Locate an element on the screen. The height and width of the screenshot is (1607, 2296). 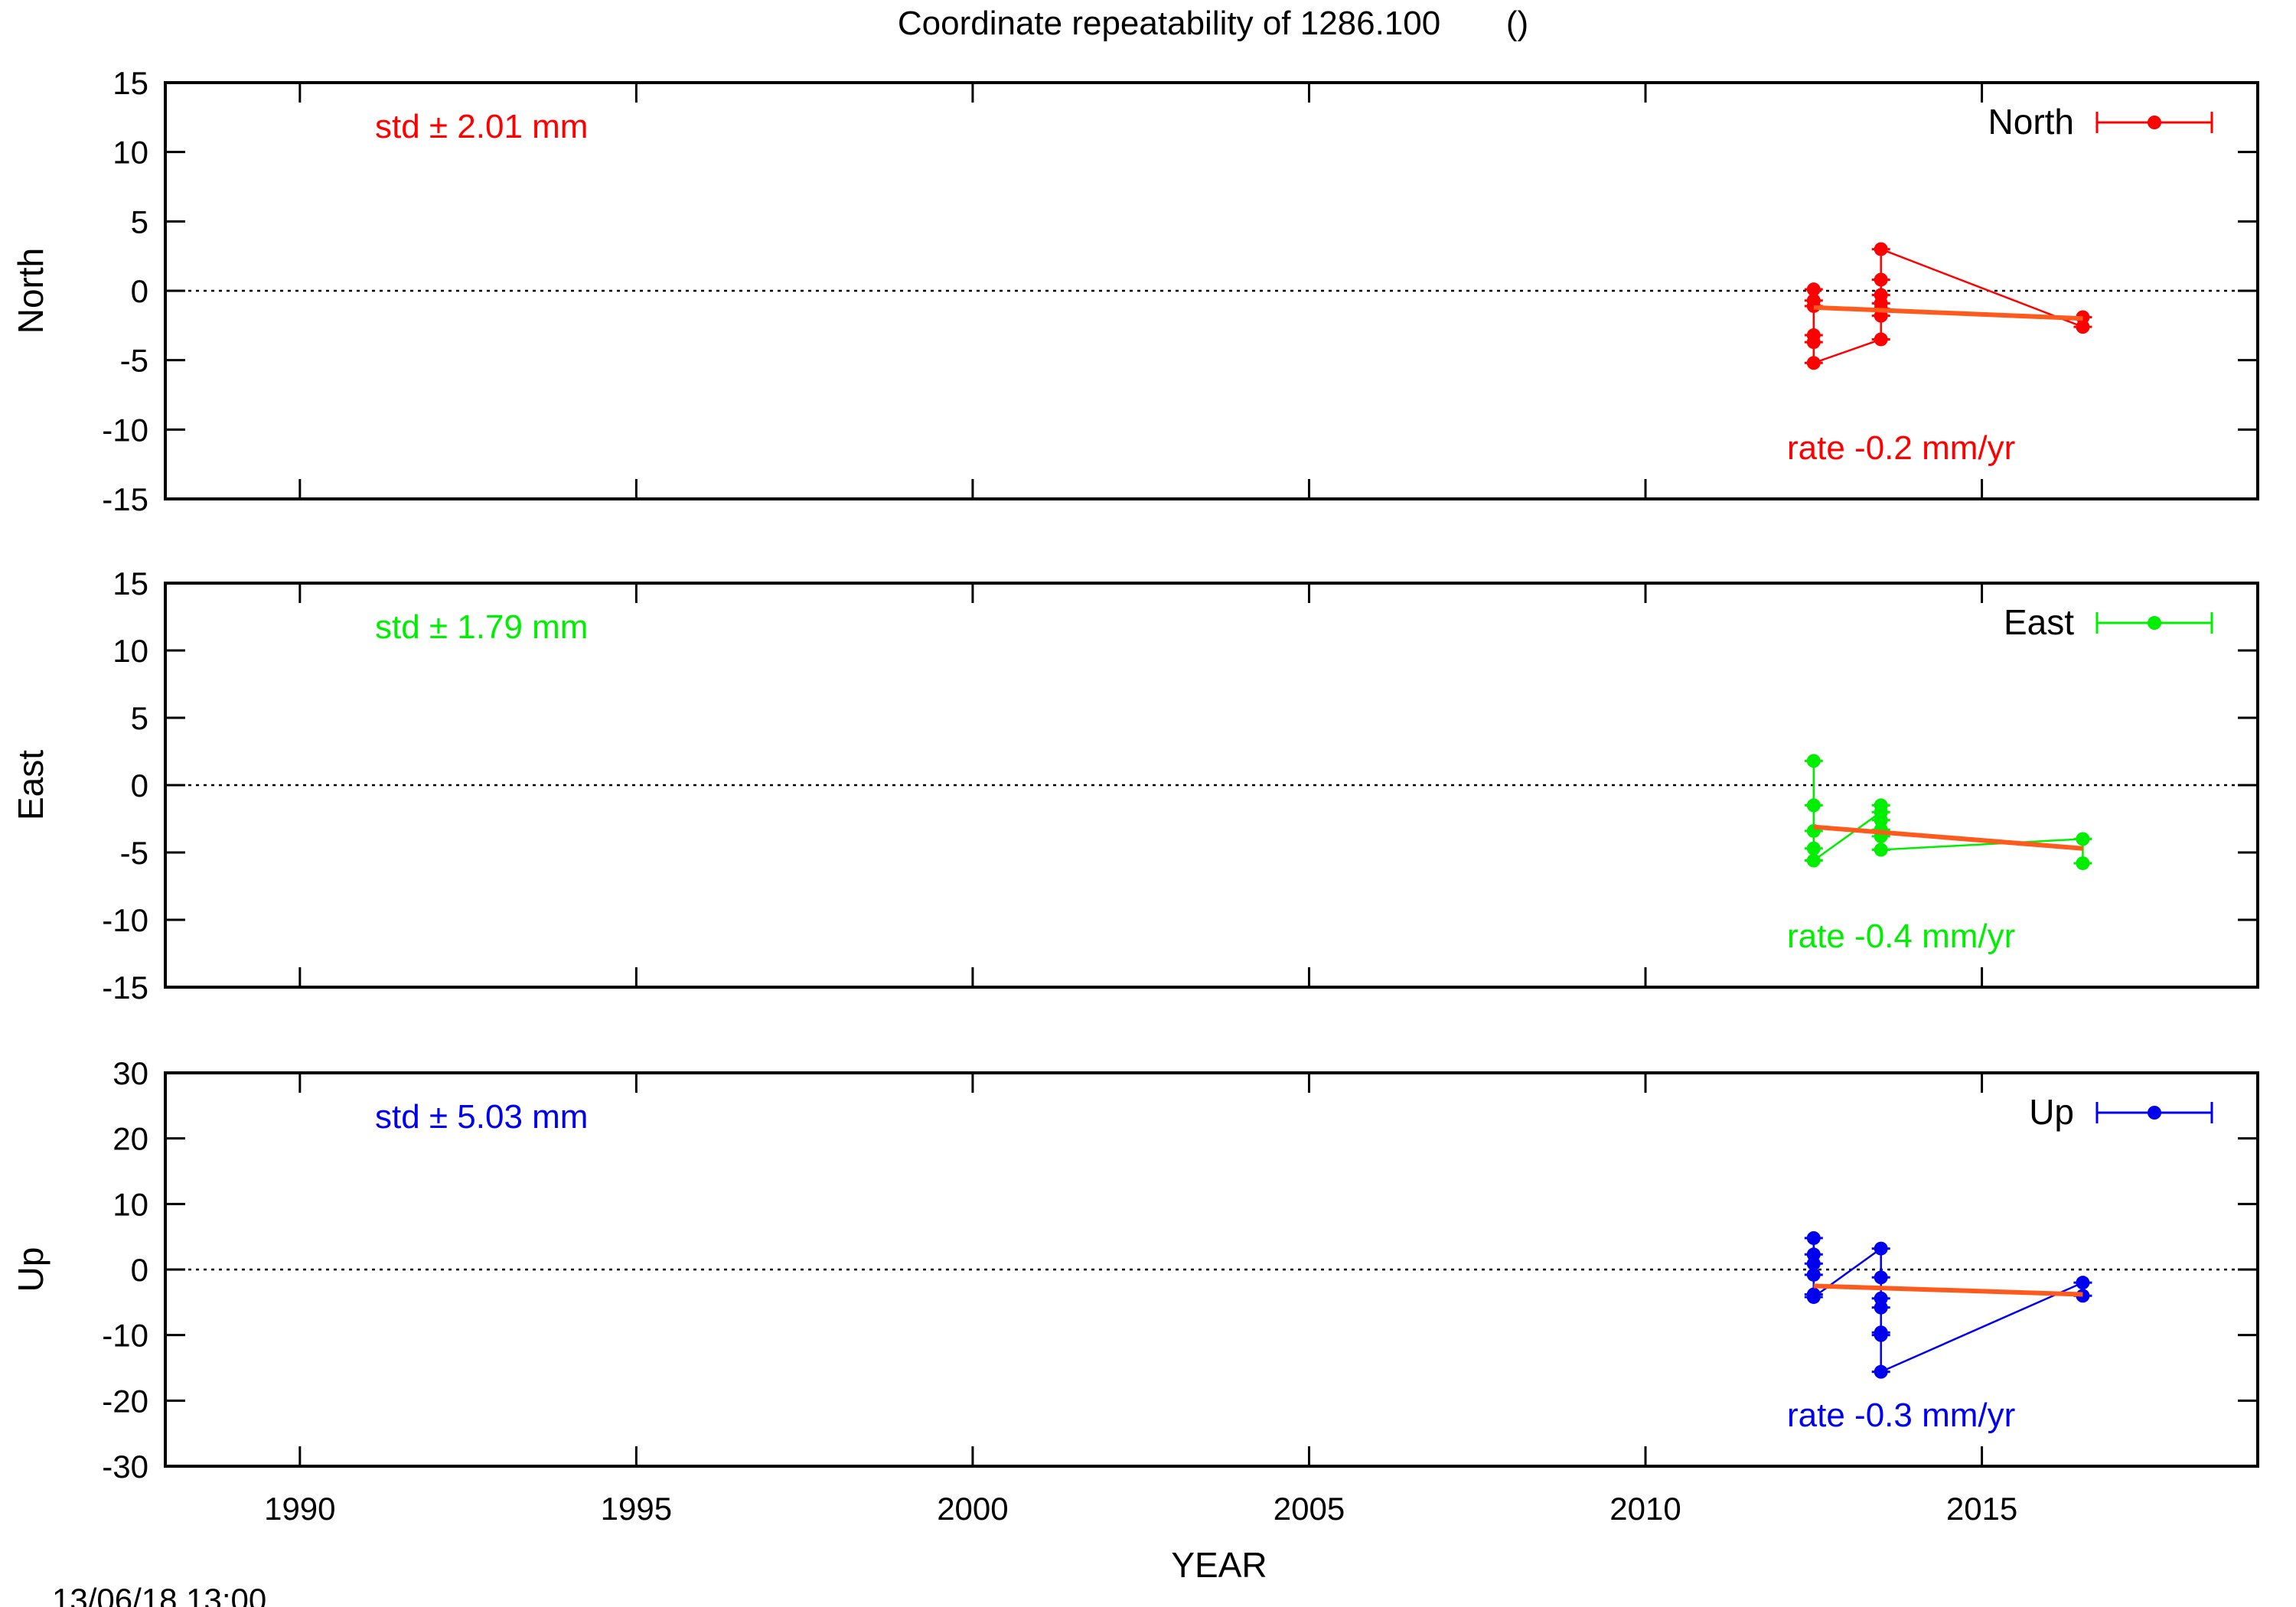
chart-title: Coordinate repeatability of 1286.100 () is located at coordinates (1213, 23).